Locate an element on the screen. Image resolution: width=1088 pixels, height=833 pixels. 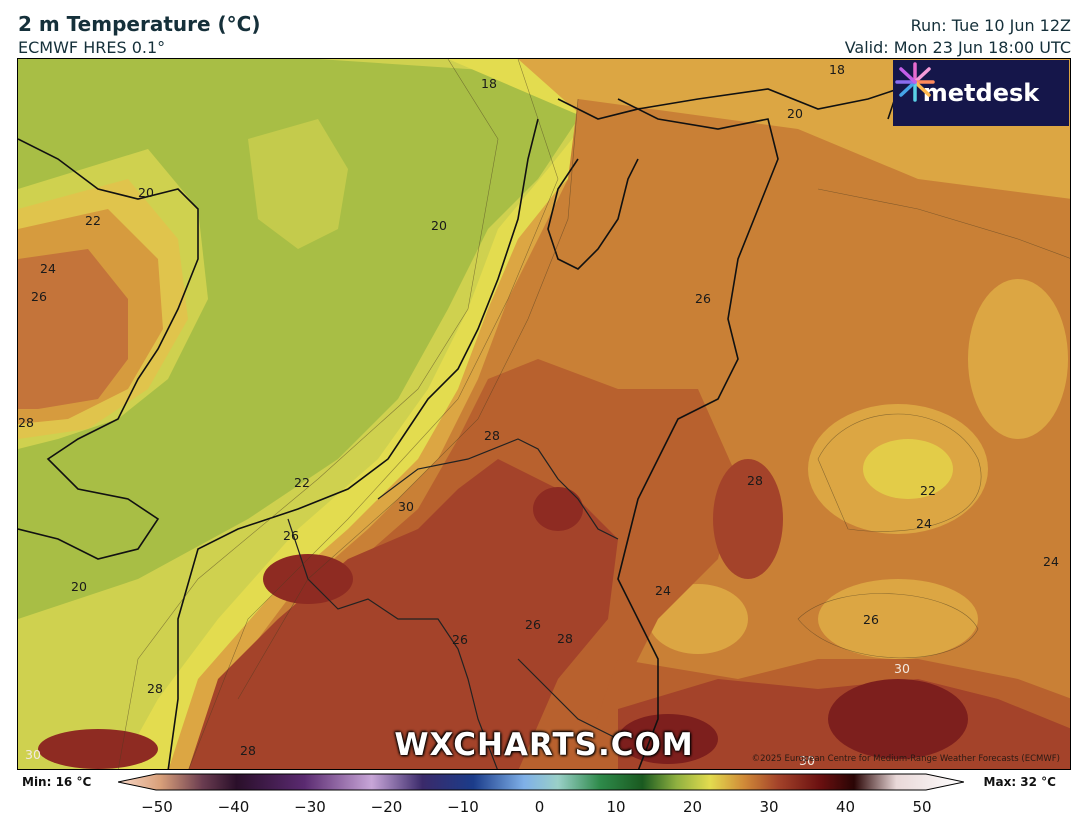
color-scale-tick: 10 is located at coordinates (616, 807).